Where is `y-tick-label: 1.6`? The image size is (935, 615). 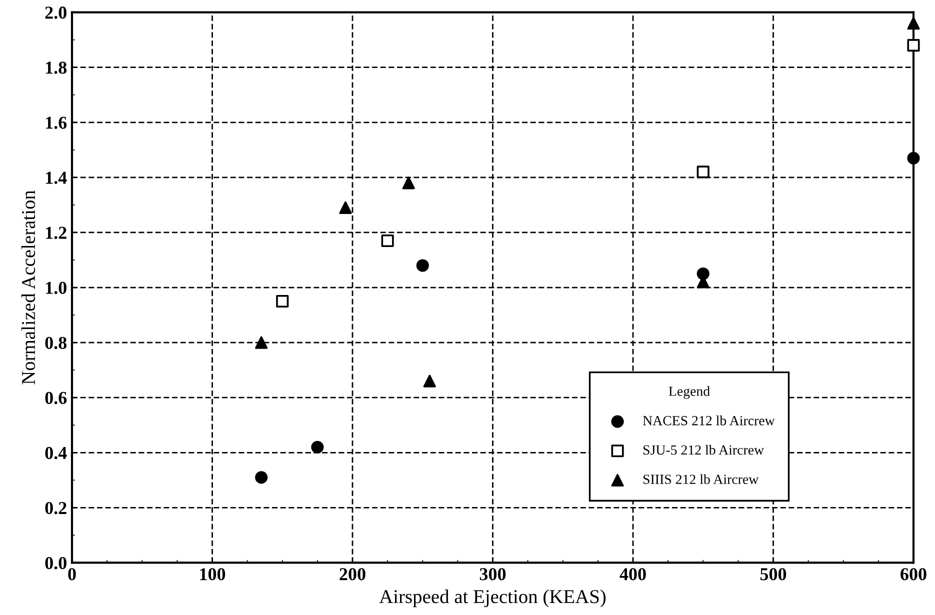 y-tick-label: 1.6 is located at coordinates (56, 122).